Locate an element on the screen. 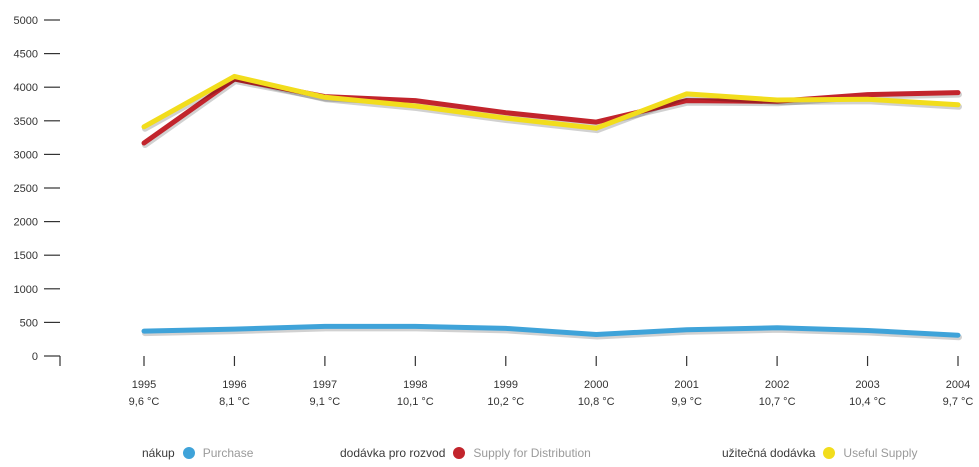 The width and height of the screenshot is (979, 467). x-tick-sublabel: 10,2 °C is located at coordinates (505, 402).